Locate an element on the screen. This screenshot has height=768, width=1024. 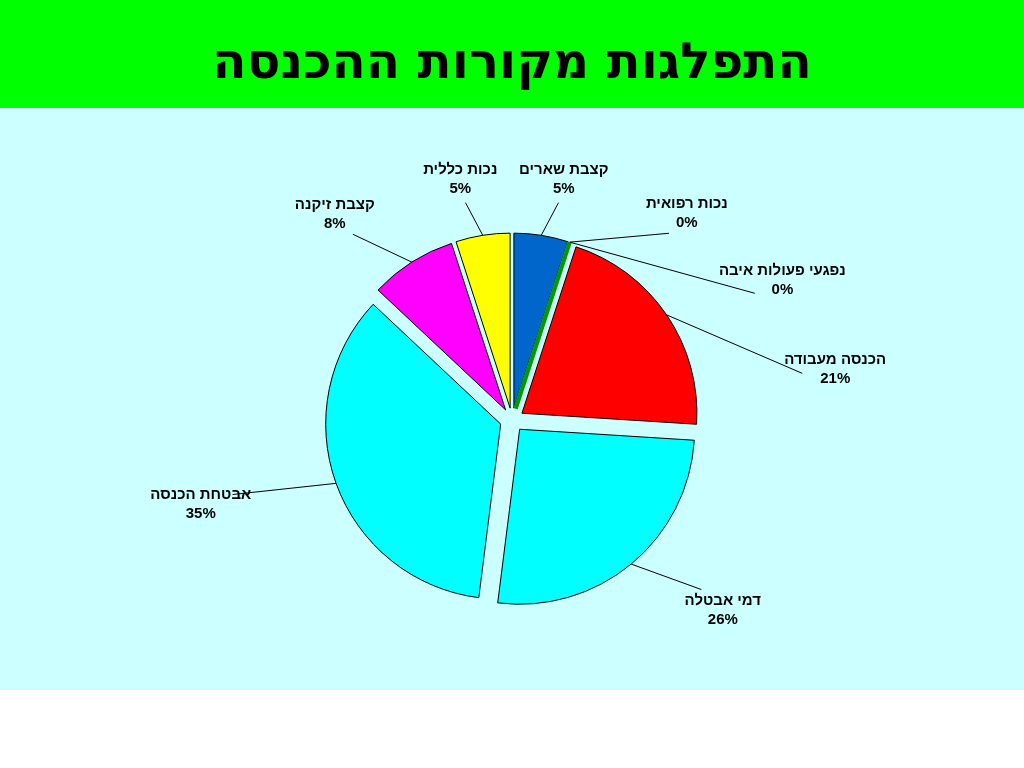
data-label: 21% is located at coordinates (835, 378).